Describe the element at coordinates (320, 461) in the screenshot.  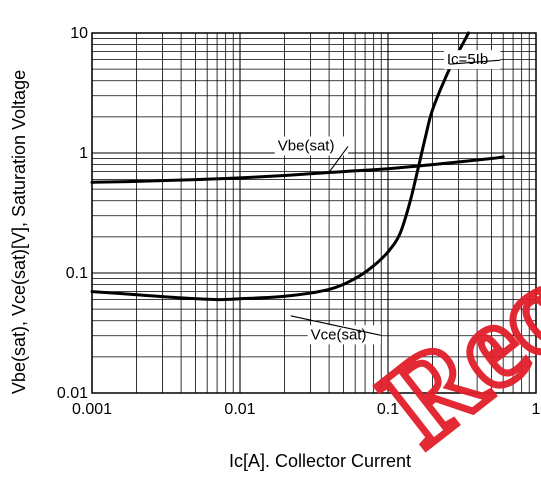
I see `x-axis-title: Ic[A]. Collector Current` at that location.